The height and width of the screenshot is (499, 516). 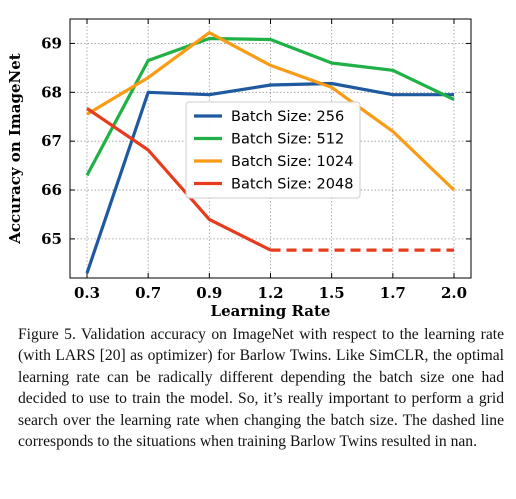 I want to click on legend-label: Batch Size: 2048, so click(x=292, y=185).